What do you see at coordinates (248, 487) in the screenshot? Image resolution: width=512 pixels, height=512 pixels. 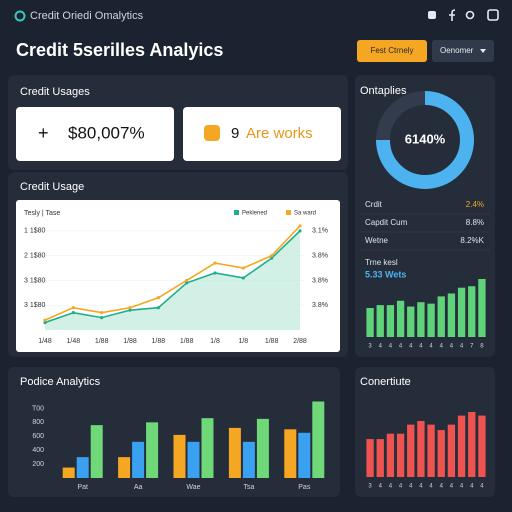 I see `x-tick-label: Tsa` at bounding box center [248, 487].